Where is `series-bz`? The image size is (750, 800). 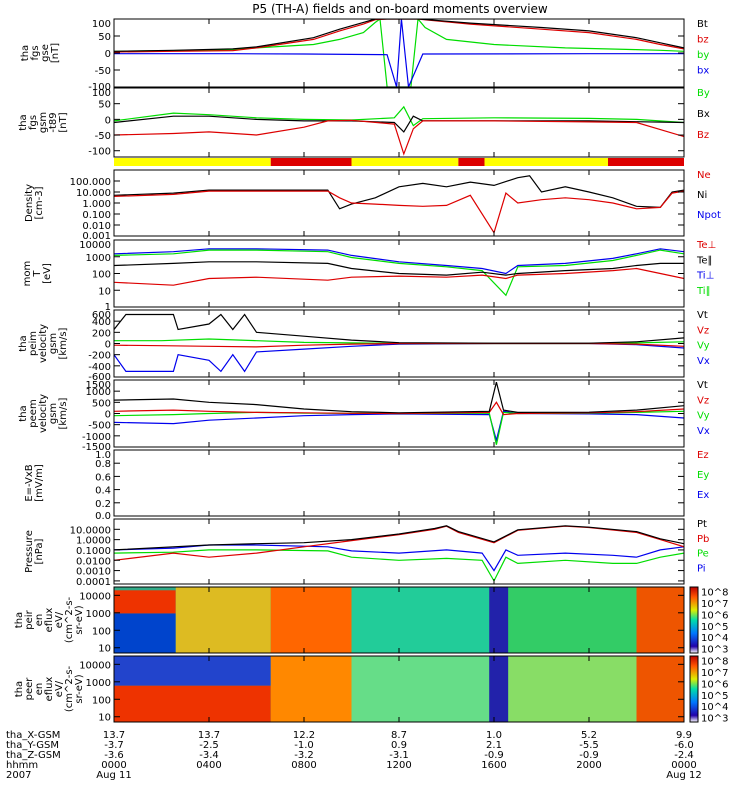 series-bz is located at coordinates (399, 36).